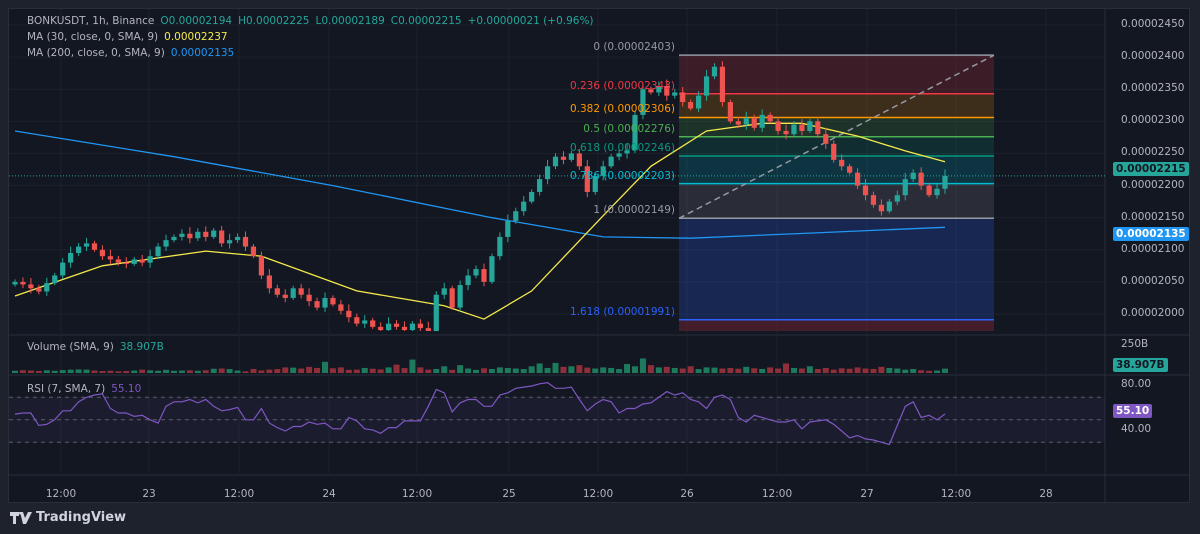  Describe the element at coordinates (274, 21) in the screenshot. I see `ohlc-high: H0.00002225` at that location.